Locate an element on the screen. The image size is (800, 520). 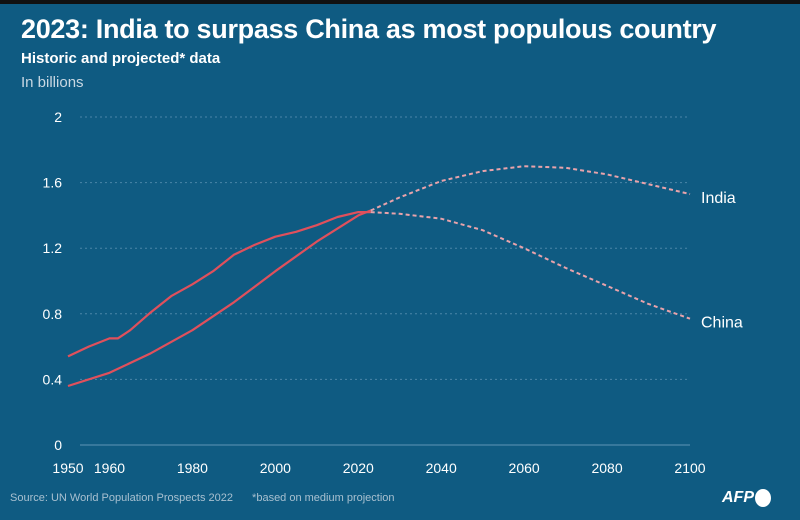
logo-text: AFP is located at coordinates (738, 497).